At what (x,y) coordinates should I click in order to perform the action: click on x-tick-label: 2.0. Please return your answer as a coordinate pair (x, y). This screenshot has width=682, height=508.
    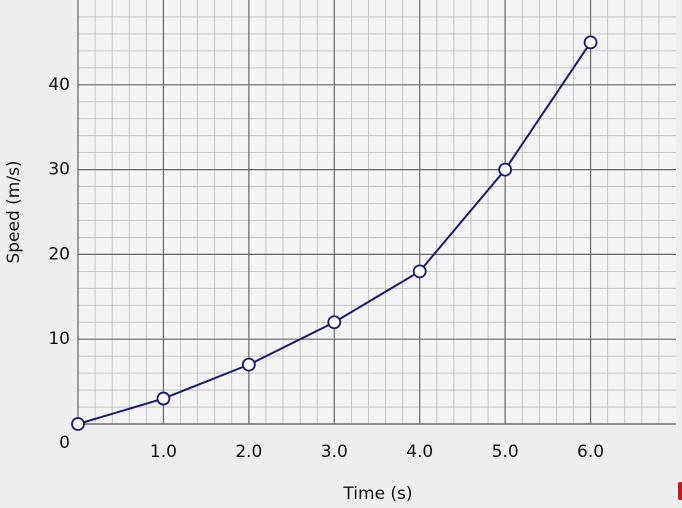
    Looking at the image, I should click on (248, 452).